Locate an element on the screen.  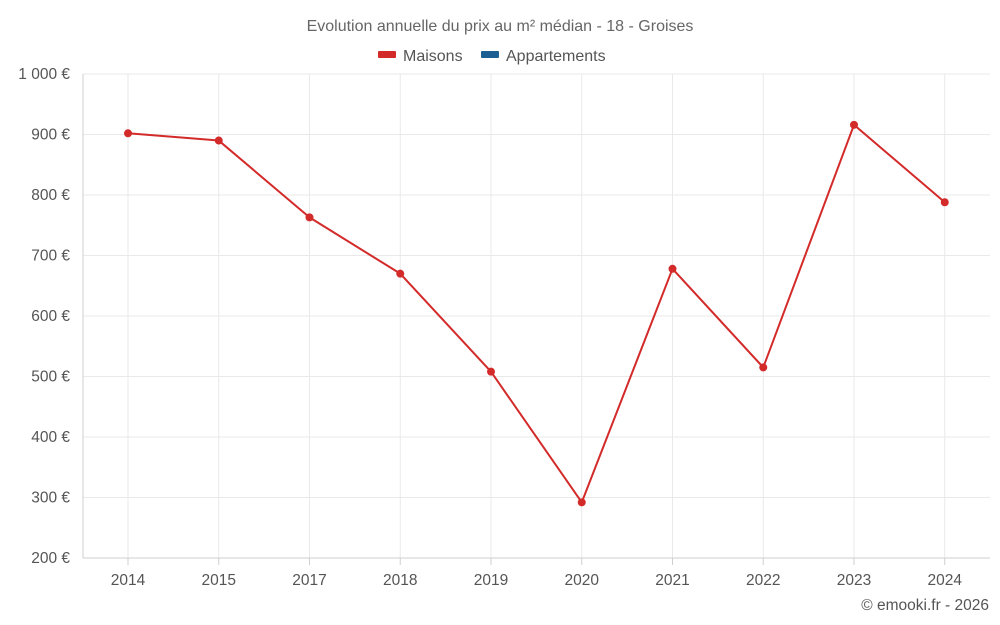
y-tick-label: 400 € is located at coordinates (50, 437).